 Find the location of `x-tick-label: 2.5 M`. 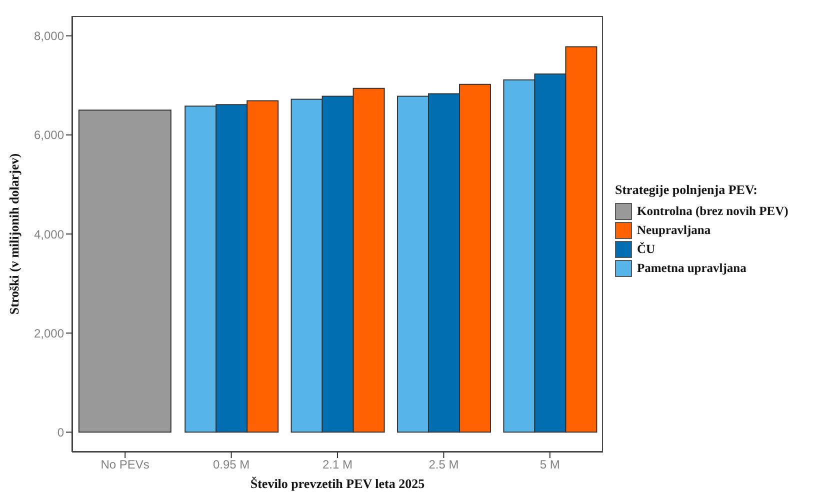

x-tick-label: 2.5 M is located at coordinates (443, 465).